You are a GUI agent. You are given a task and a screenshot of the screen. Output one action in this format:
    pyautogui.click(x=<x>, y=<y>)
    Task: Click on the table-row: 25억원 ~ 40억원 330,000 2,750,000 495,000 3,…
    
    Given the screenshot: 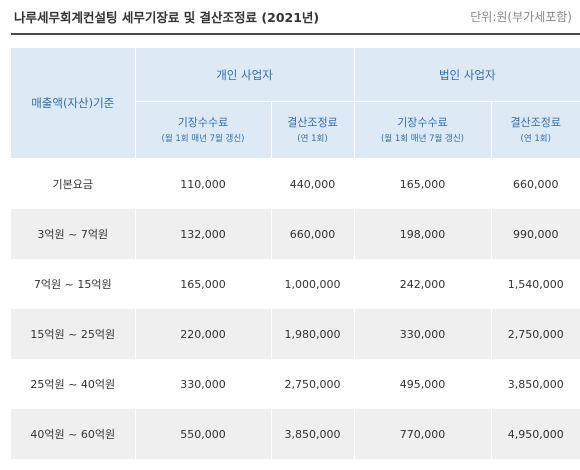 What is the action you would take?
    pyautogui.click(x=295, y=384)
    